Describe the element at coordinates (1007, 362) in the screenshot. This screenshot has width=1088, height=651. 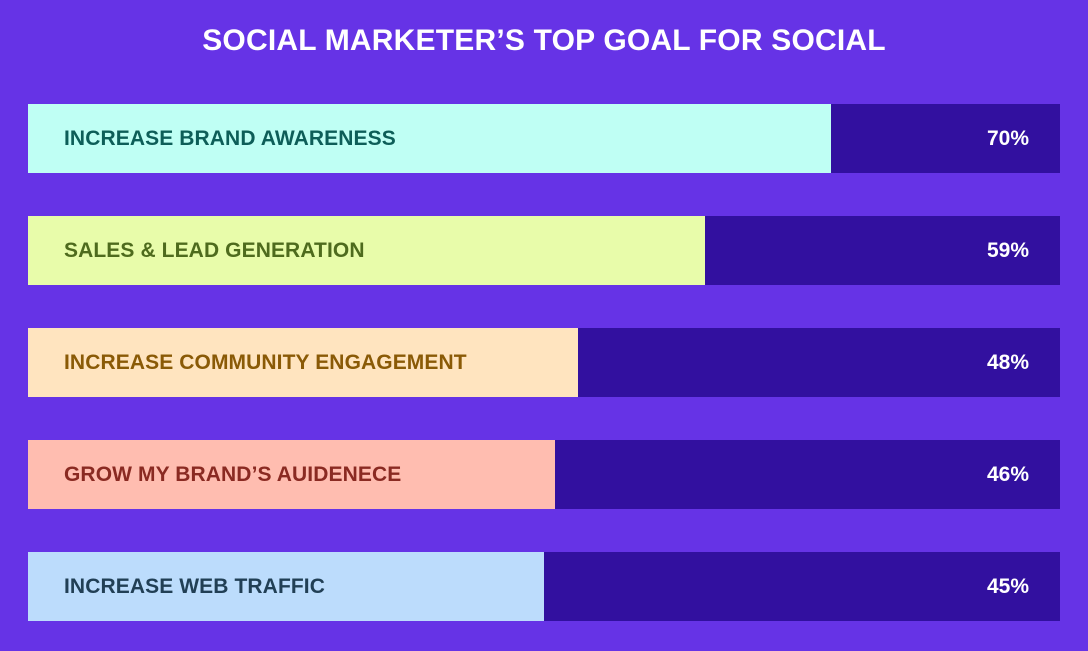
I see `bar-value-label: 48%` at that location.